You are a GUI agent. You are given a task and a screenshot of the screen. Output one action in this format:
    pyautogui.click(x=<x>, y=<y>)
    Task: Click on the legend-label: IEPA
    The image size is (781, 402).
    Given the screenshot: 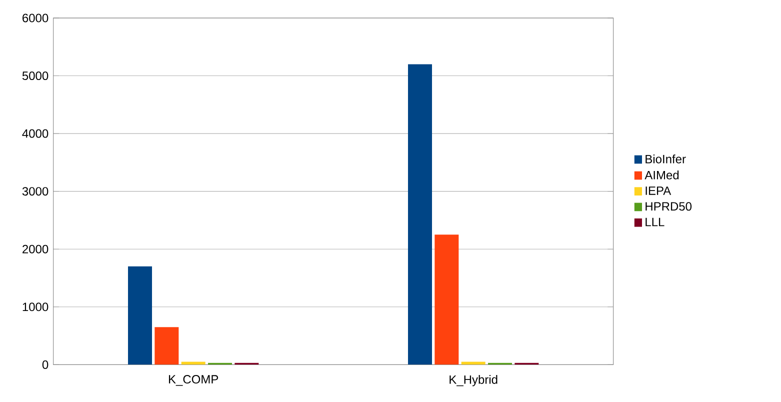 What is the action you would take?
    pyautogui.click(x=659, y=190)
    